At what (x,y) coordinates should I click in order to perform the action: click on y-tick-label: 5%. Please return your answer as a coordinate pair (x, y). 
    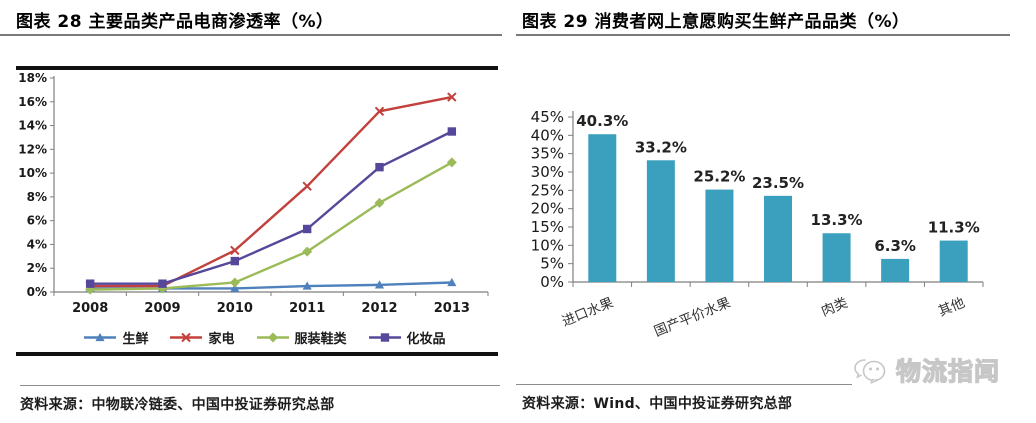
    Looking at the image, I should click on (552, 264).